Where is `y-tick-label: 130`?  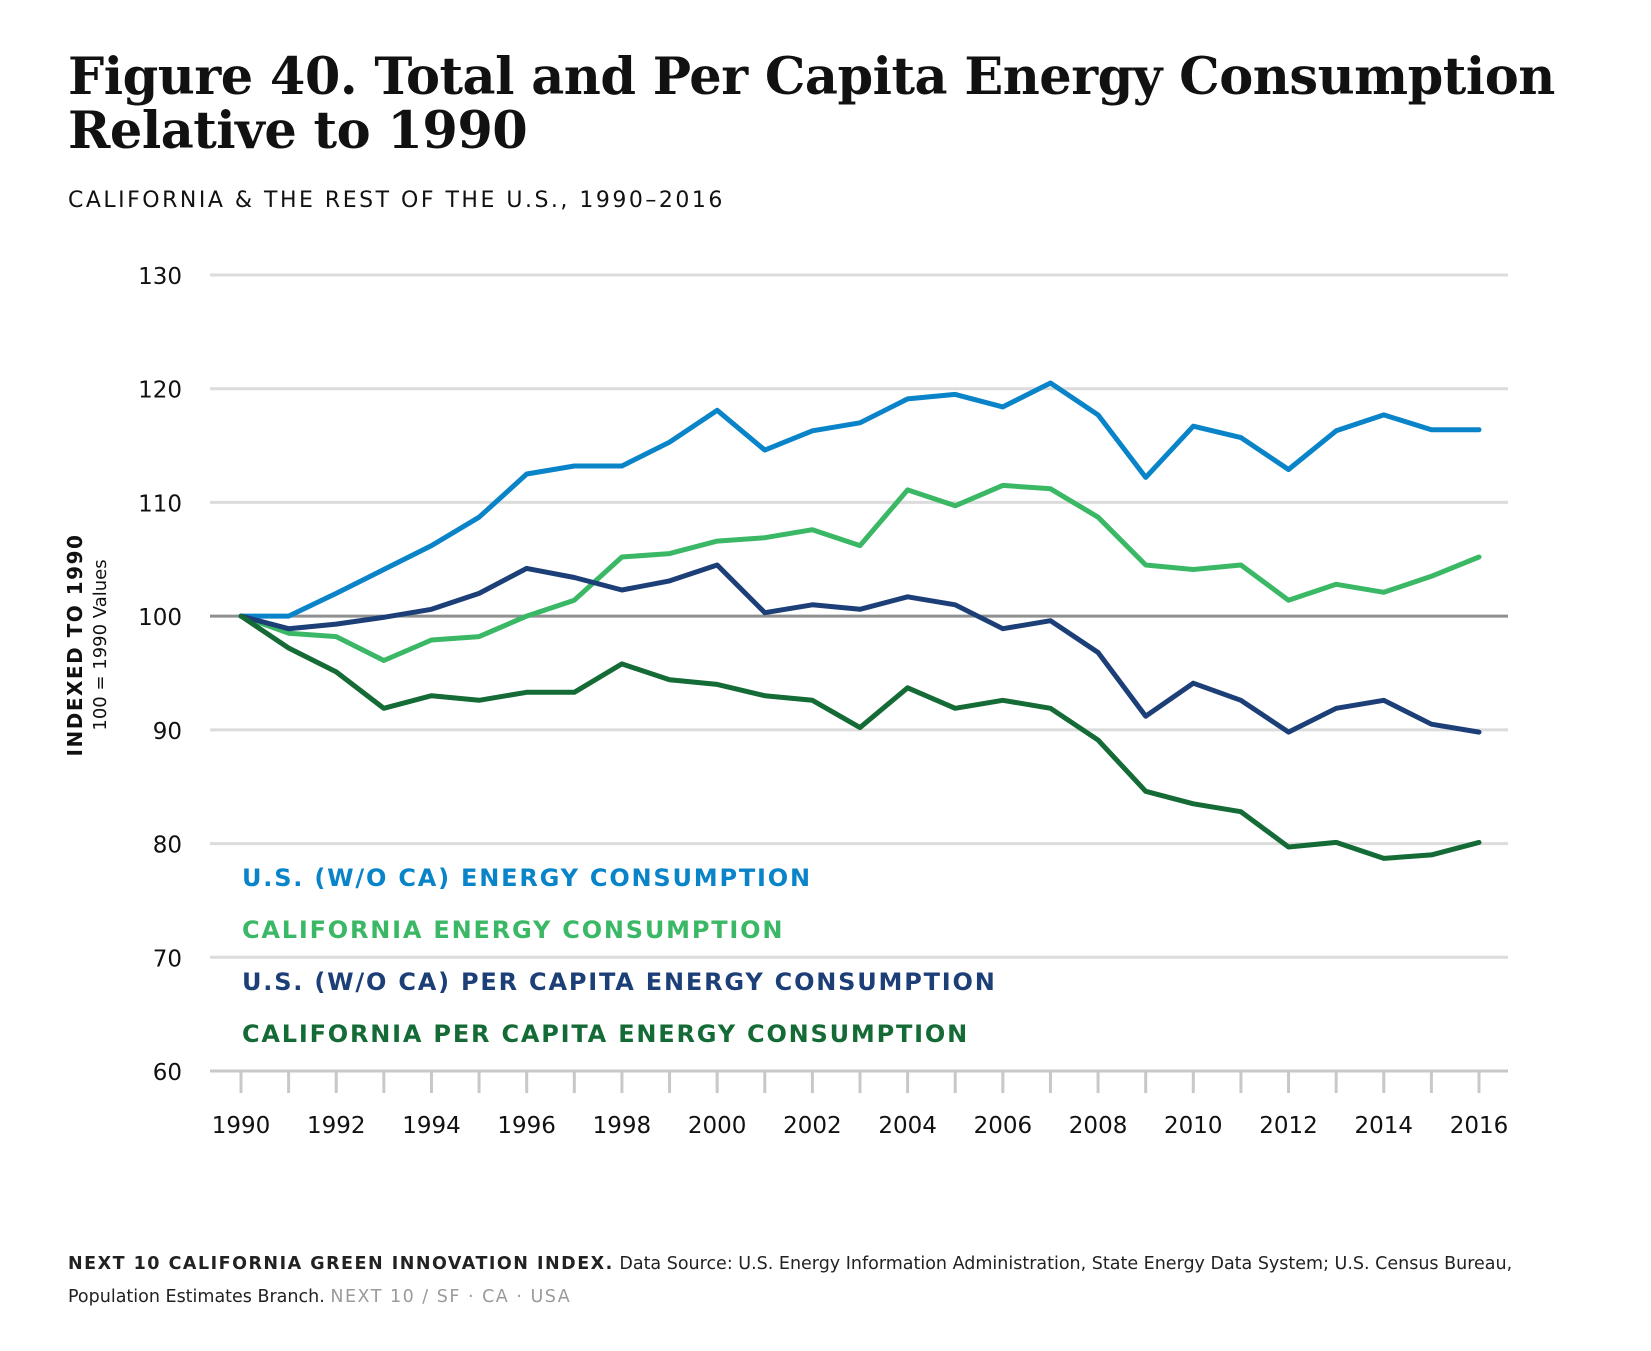 y-tick-label: 130 is located at coordinates (160, 277).